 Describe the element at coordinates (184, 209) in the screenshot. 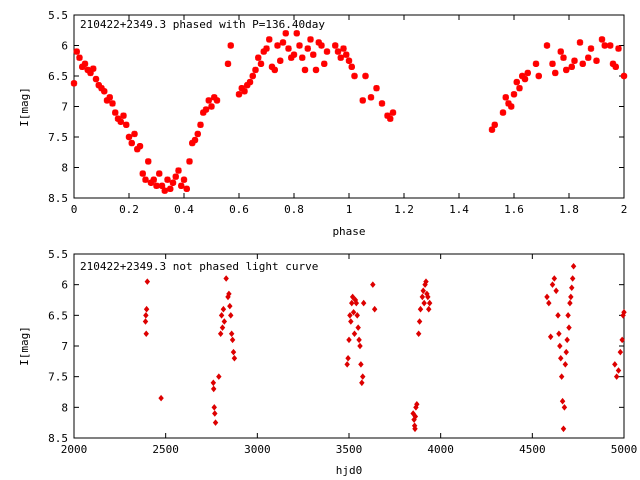

I see `x-tick-label: 0.4` at that location.